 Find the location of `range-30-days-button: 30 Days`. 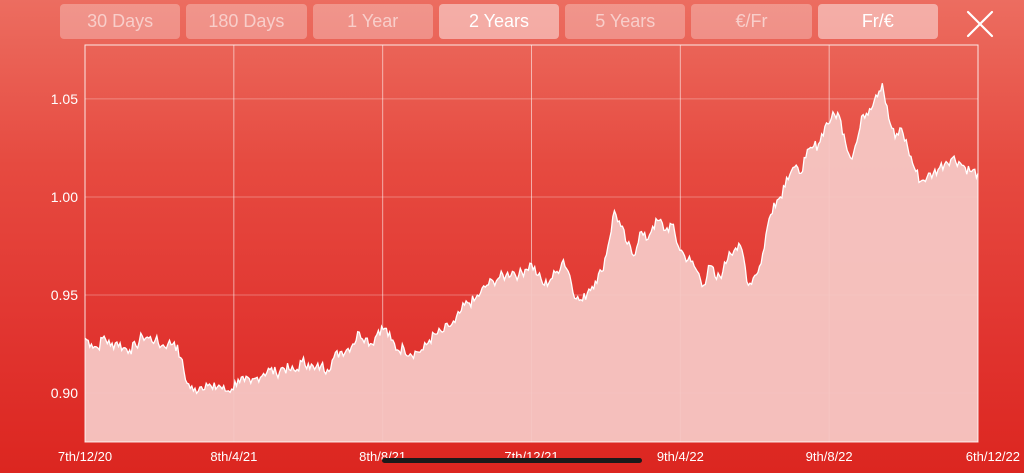

range-30-days-button: 30 Days is located at coordinates (120, 21).